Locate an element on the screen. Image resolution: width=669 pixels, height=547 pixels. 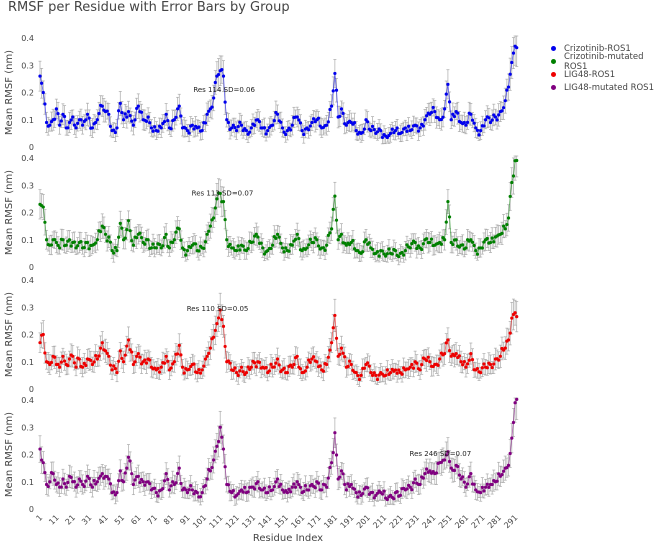
y-axis-label: Mean RMSF (nm) is located at coordinates (9, 454).